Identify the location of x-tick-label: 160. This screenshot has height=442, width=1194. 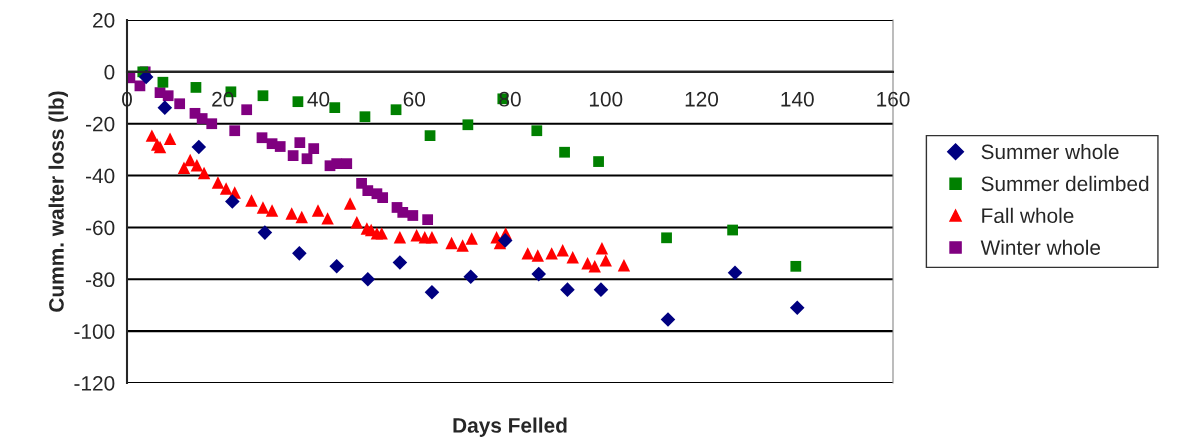
(893, 99).